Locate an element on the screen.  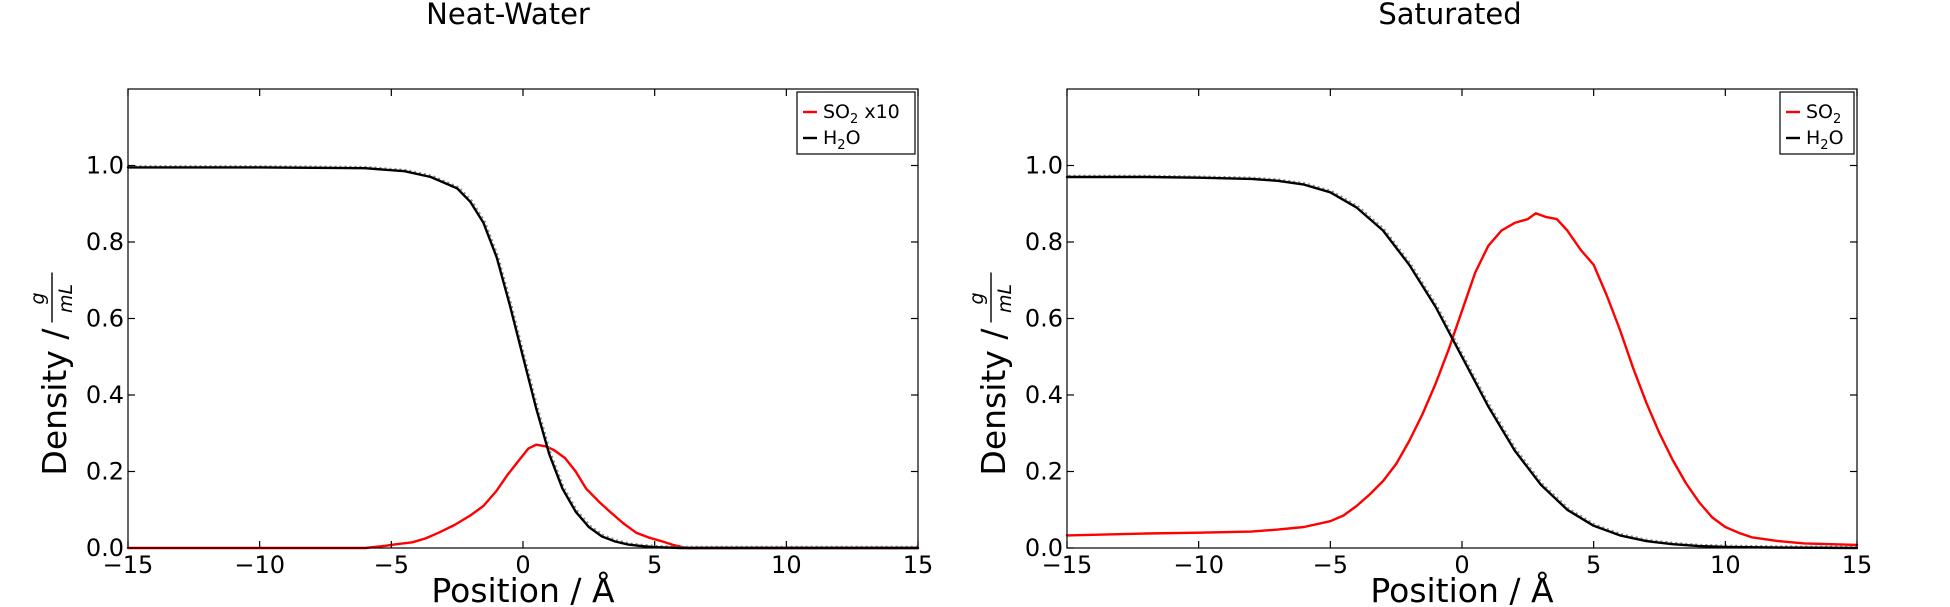
legend-label-suffix: x10 is located at coordinates (878, 112).